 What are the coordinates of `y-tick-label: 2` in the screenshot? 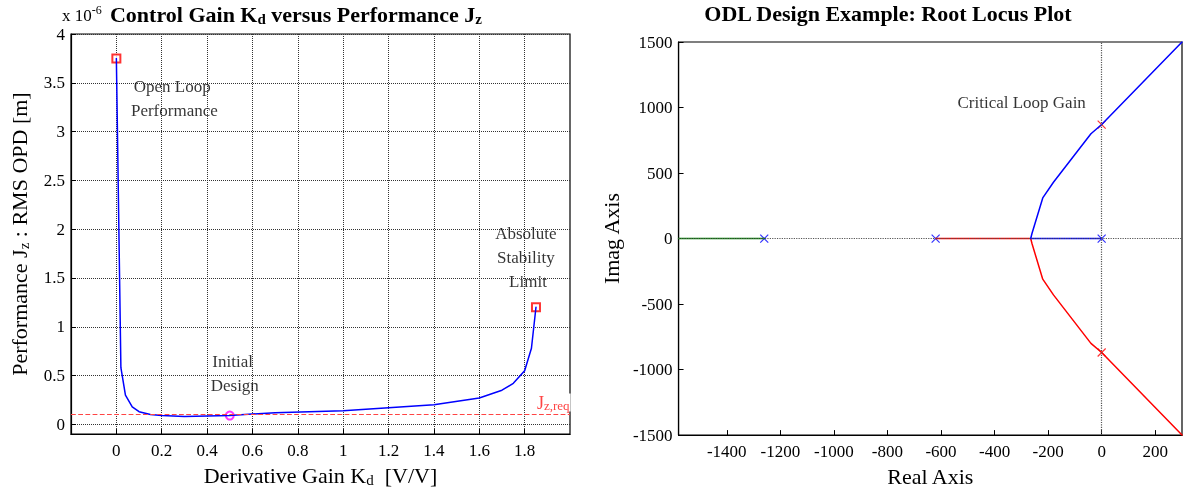 It's located at (60, 229).